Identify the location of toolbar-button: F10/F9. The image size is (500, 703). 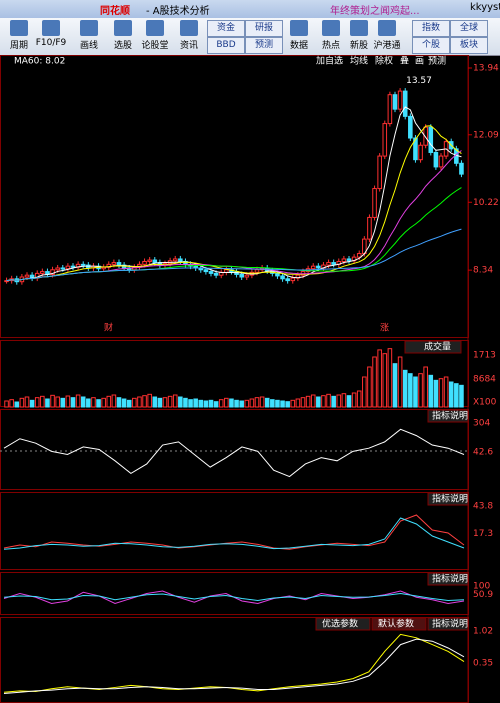
(51, 34).